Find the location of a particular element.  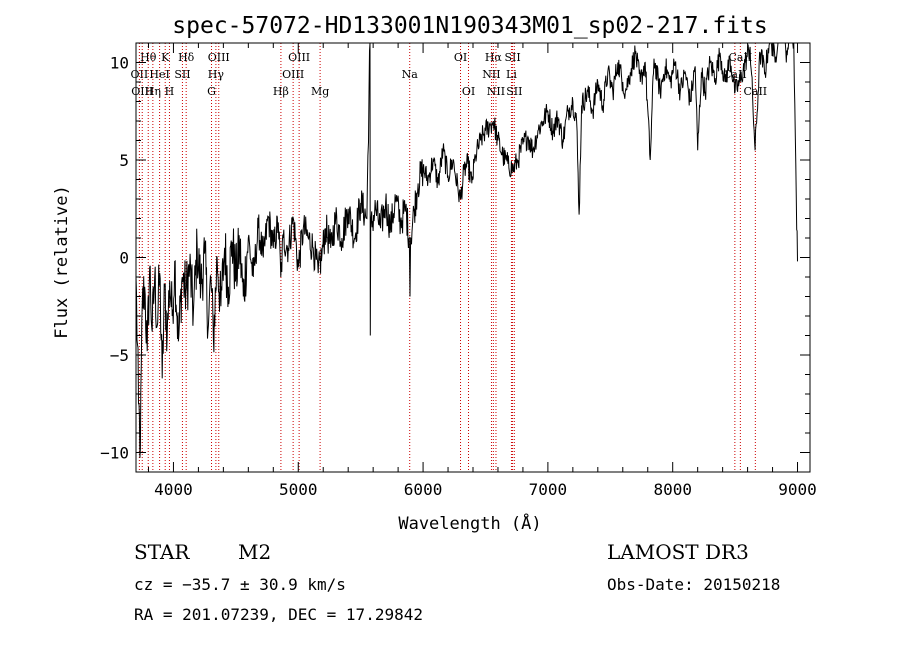

line-marker-label: Hθ is located at coordinates (148, 57).